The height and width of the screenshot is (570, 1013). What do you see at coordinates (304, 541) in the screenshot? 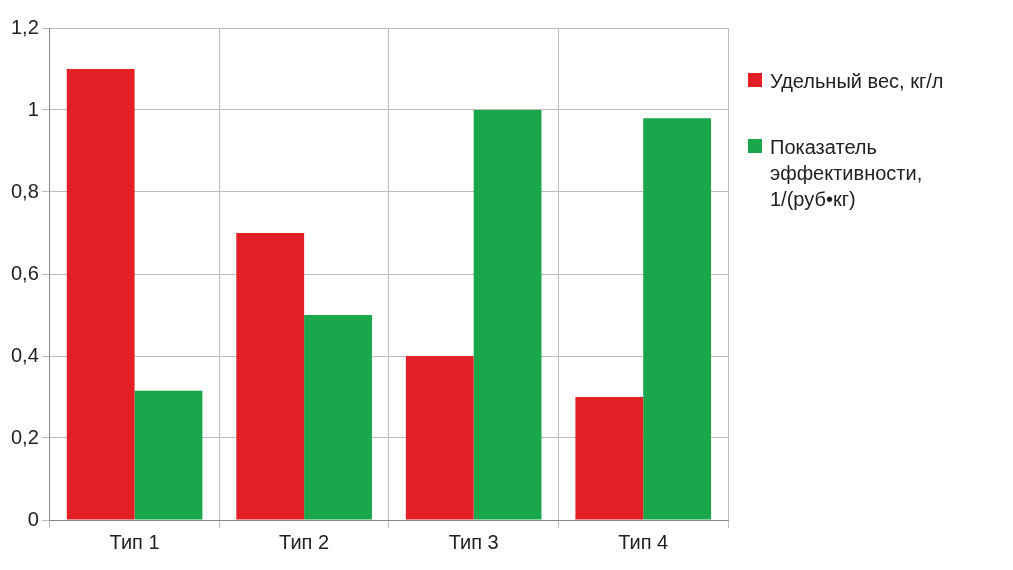
I see `x-tick-label: Тип 2` at bounding box center [304, 541].